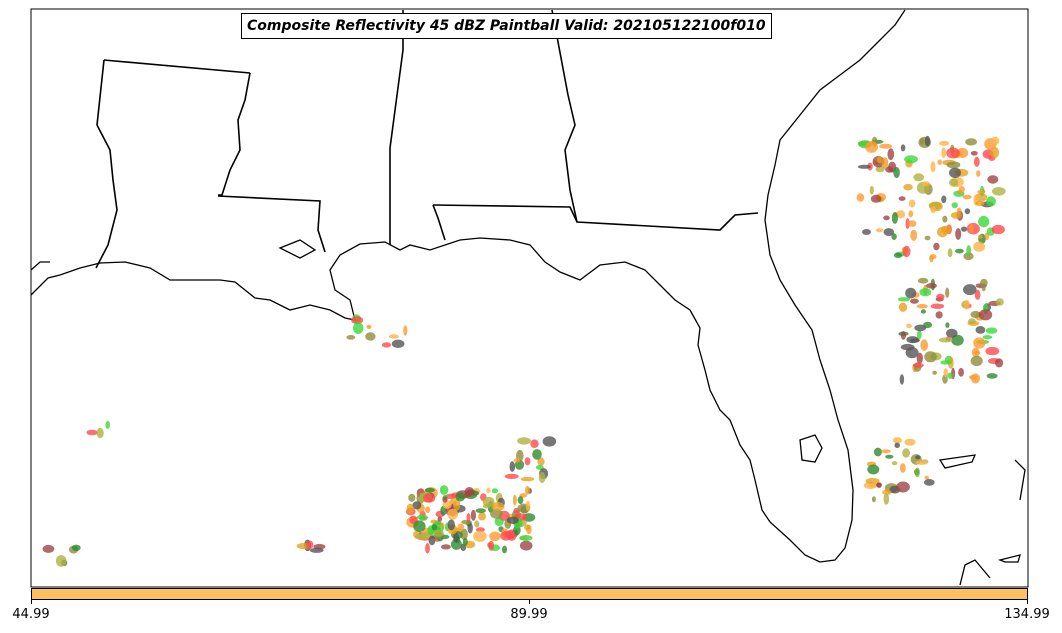  Describe the element at coordinates (297, 249) in the screenshot. I see `lake-pontchartrain` at that location.